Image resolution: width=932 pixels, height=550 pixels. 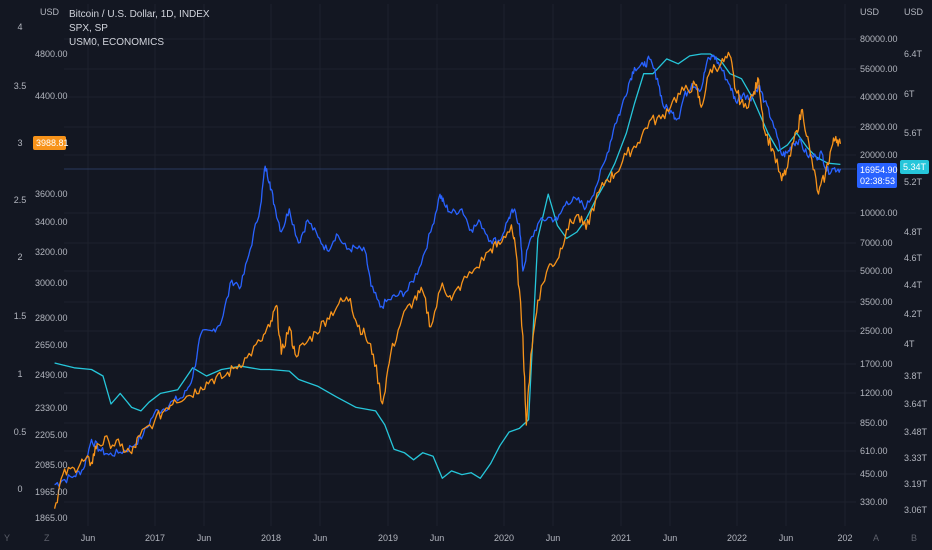 I want to click on y-tick-label: 1865.00, so click(x=51, y=518).